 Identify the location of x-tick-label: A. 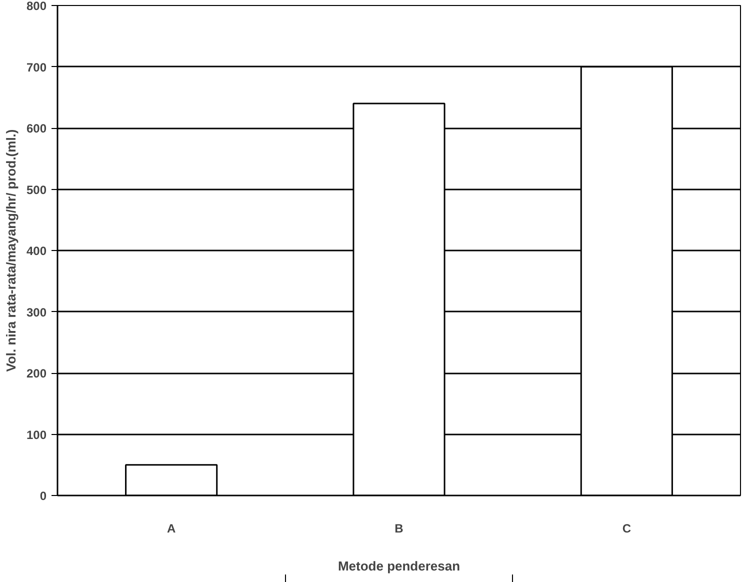
(171, 529).